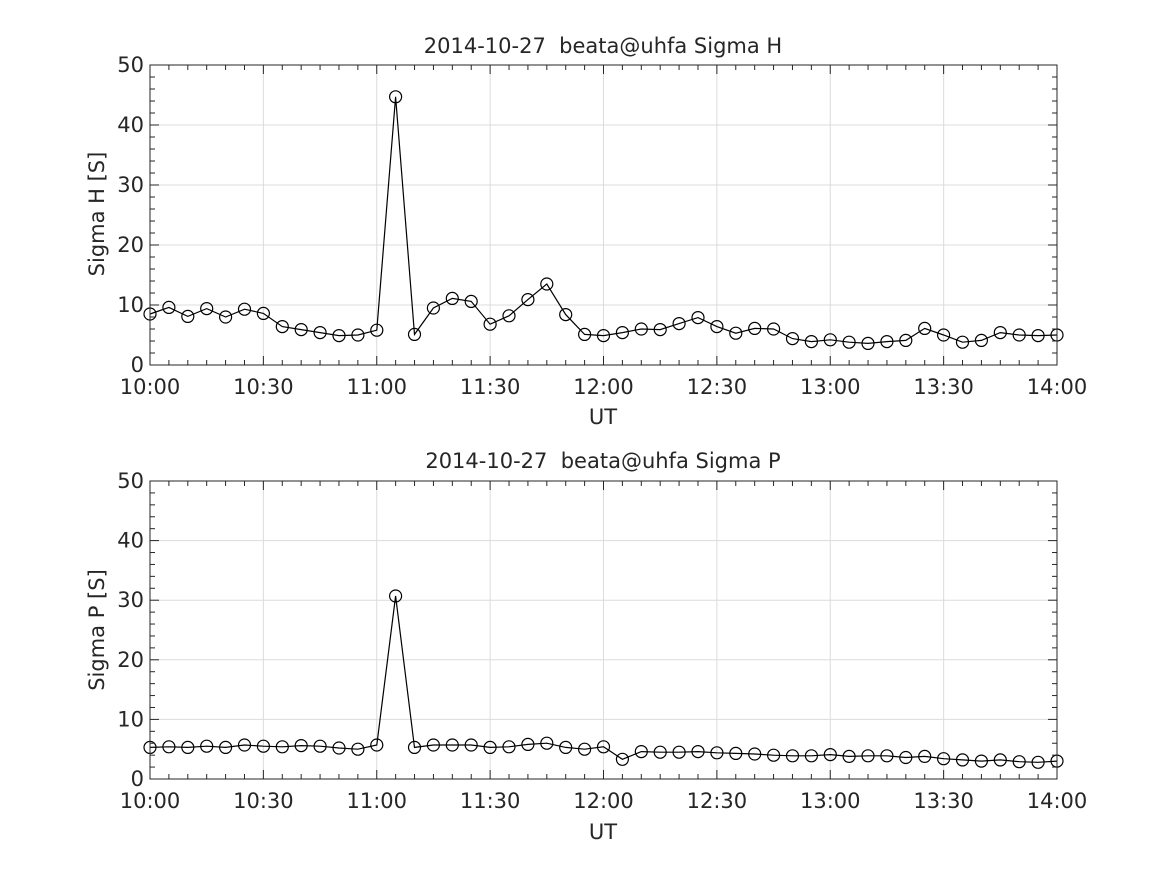  Describe the element at coordinates (1057, 387) in the screenshot. I see `sigma-h-x-tick-label-8: 14:00` at that location.